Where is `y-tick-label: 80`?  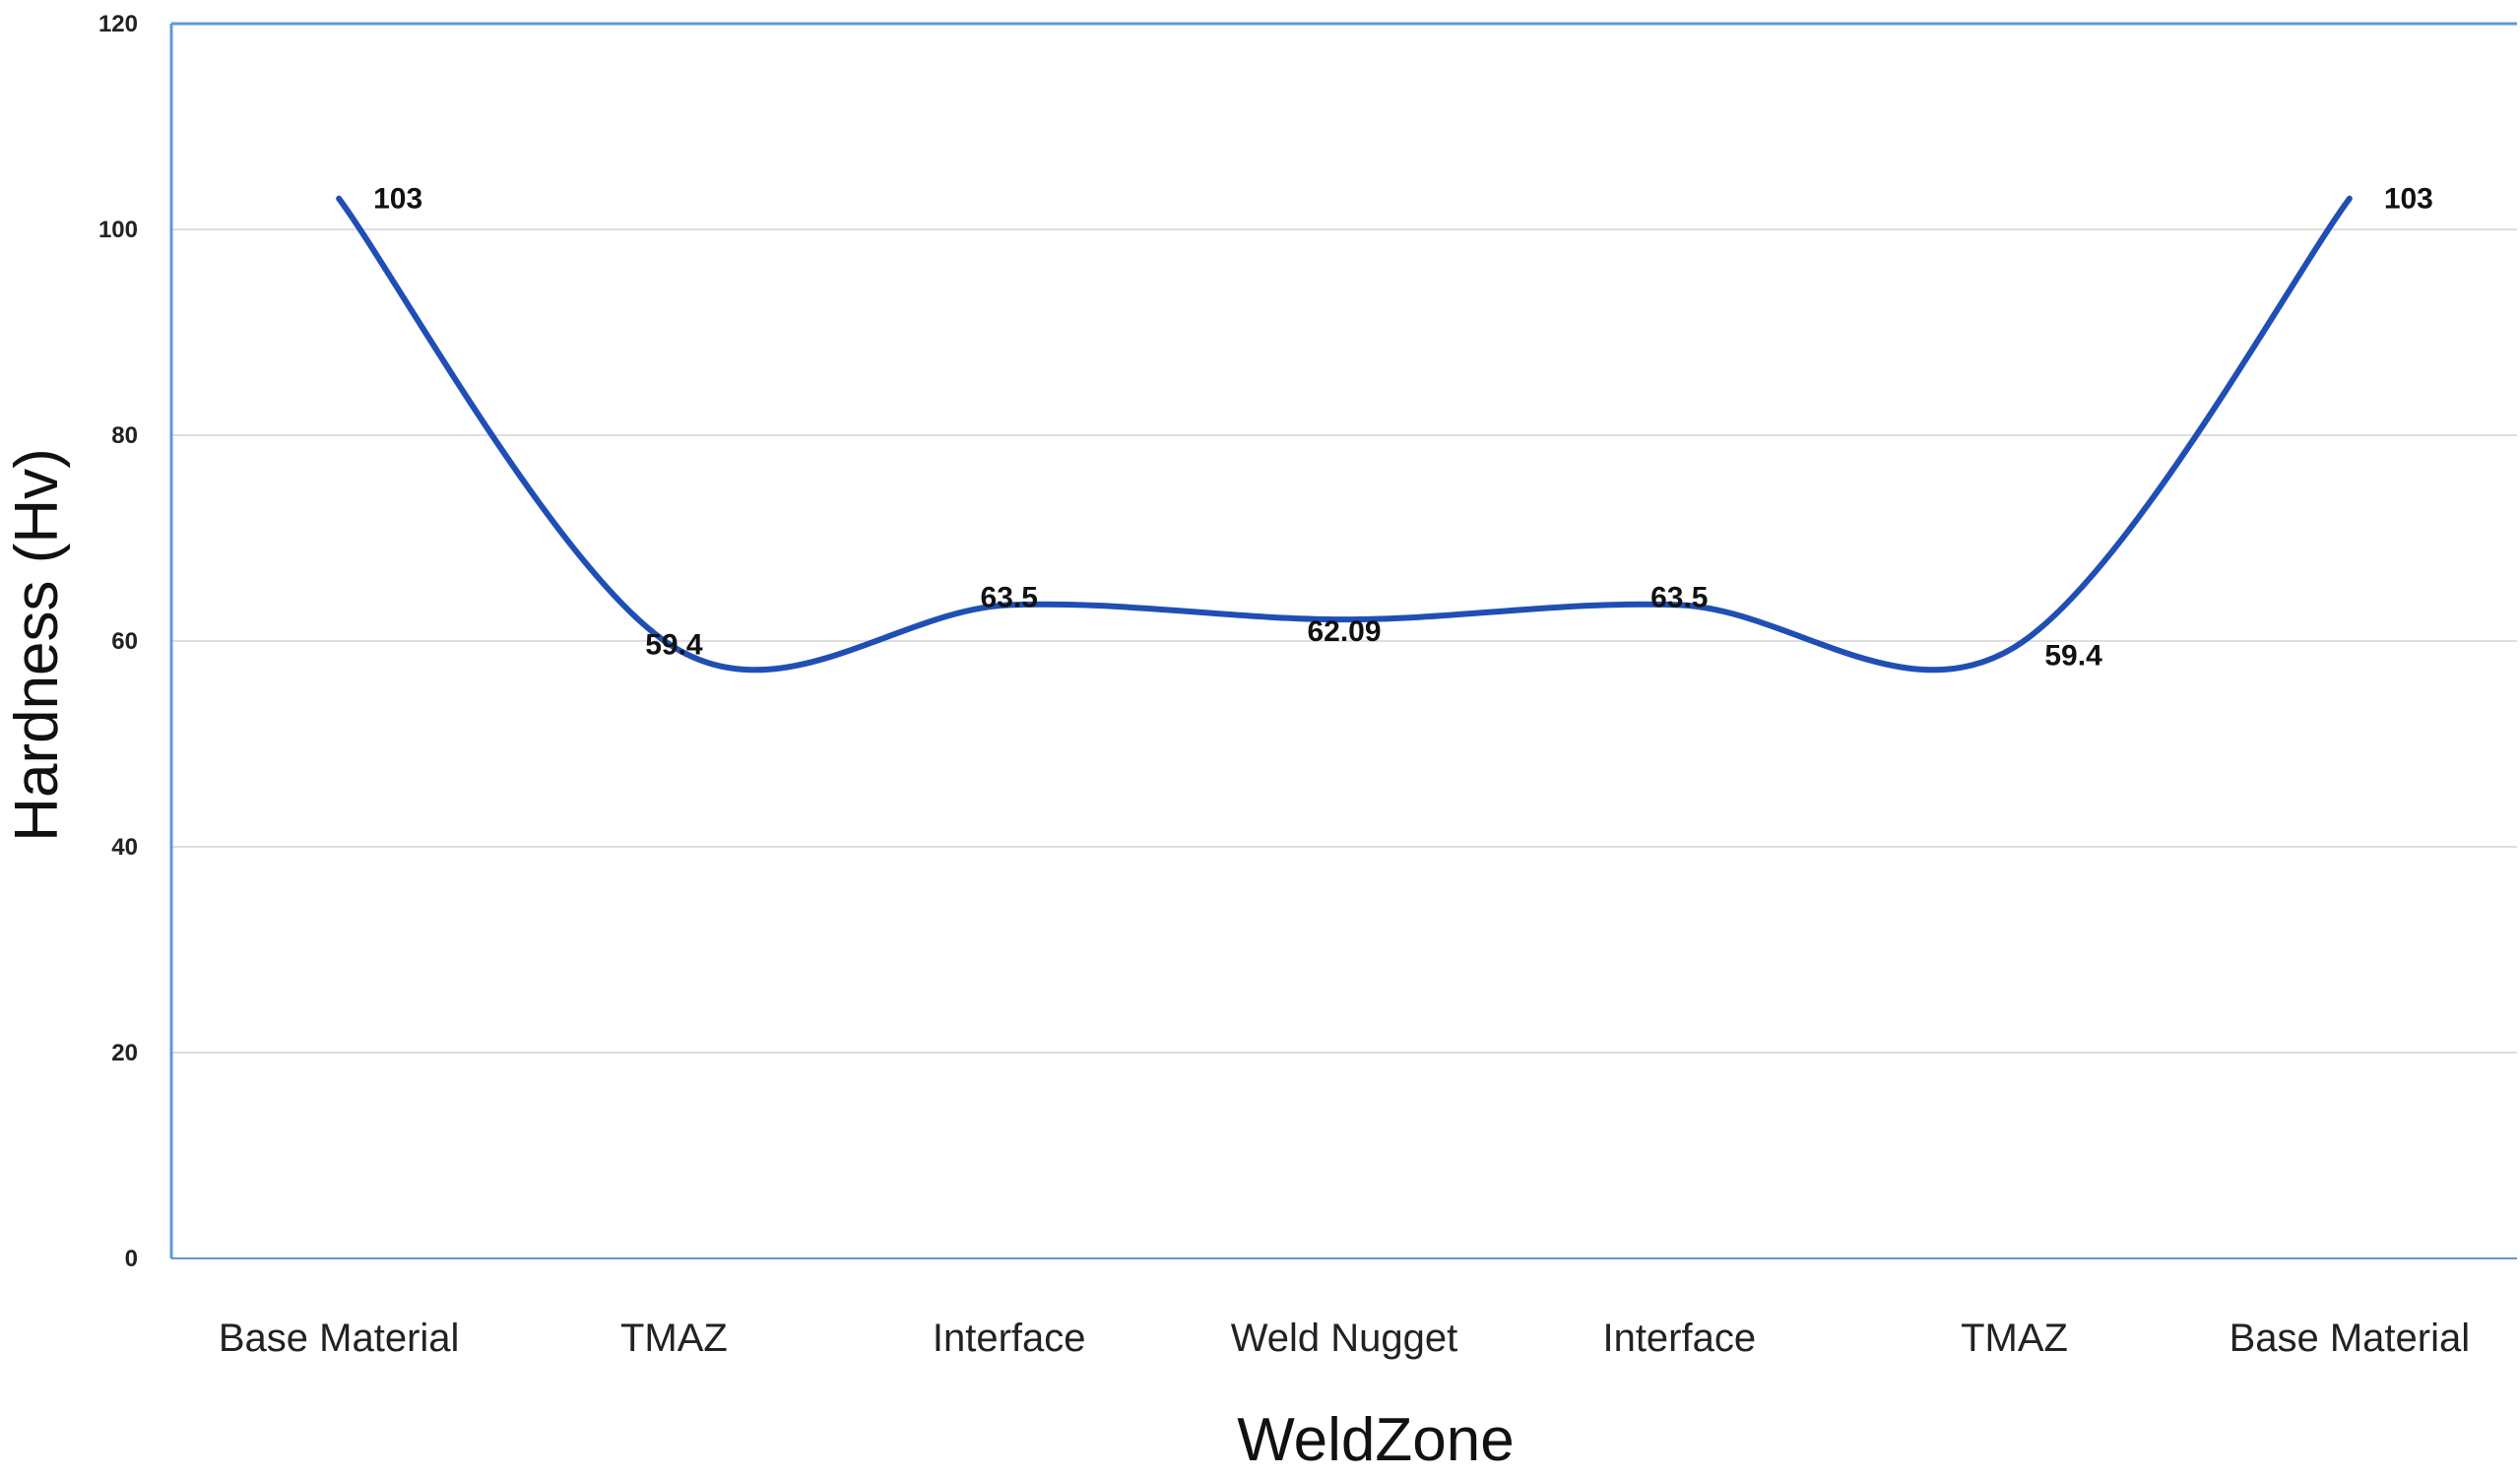 y-tick-label: 80 is located at coordinates (124, 435).